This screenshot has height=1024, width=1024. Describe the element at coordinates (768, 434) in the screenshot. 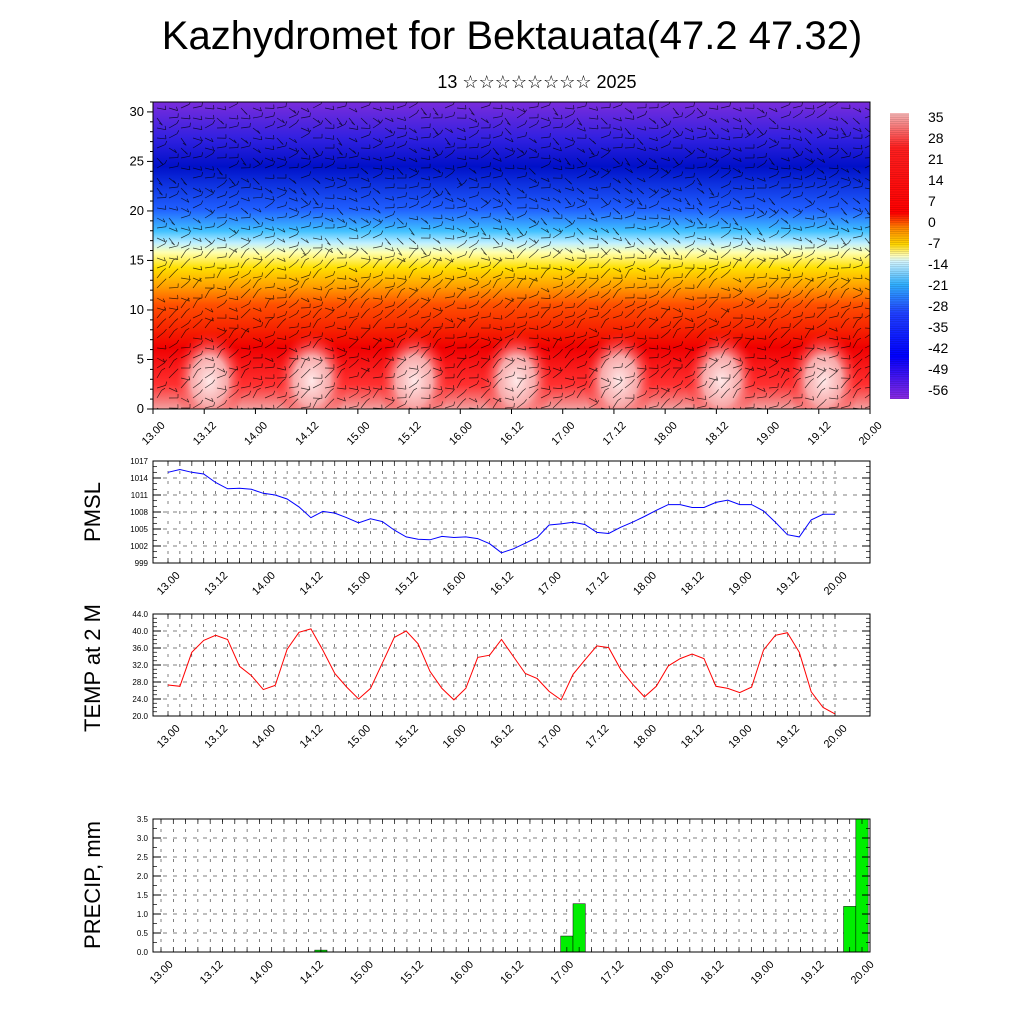

I see `cross-section-x-tick-label: 19.00` at that location.